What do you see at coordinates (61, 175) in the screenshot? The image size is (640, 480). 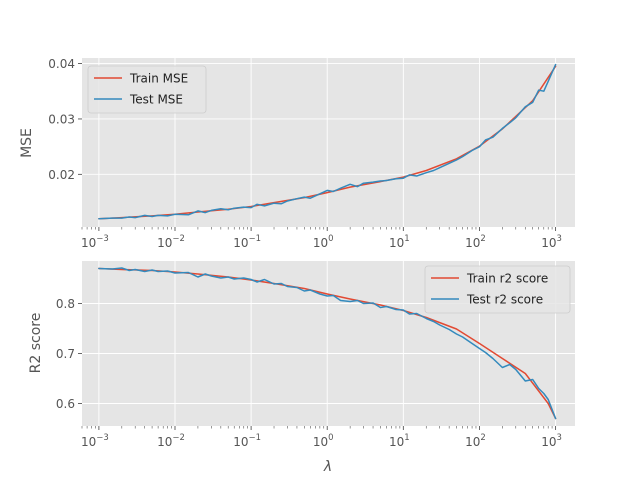 I see `y-tick-label: 0.02` at bounding box center [61, 175].